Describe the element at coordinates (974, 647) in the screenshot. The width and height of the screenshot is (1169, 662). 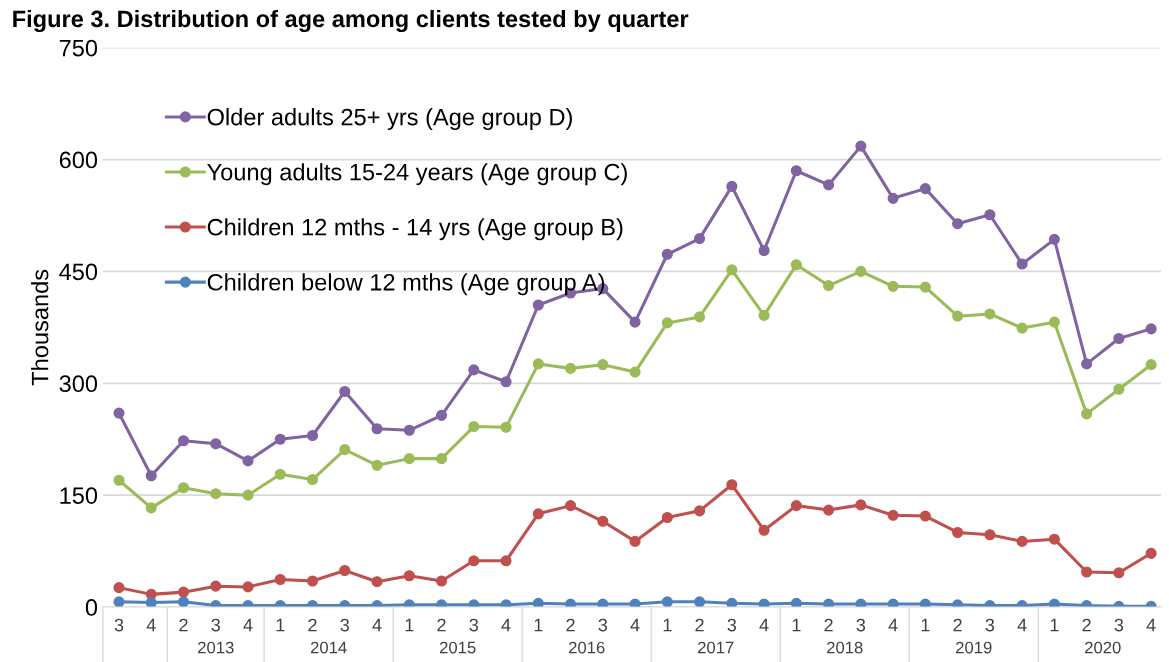
I see `text: 2019` at that location.